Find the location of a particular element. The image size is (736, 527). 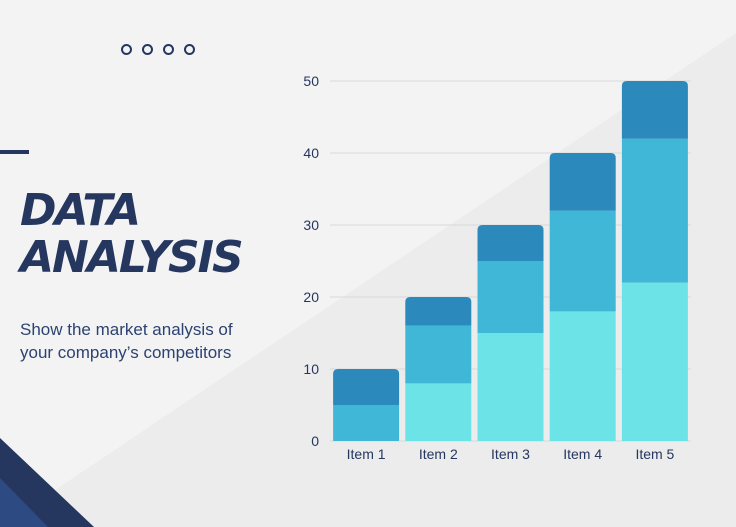

slide-title-line-2: ANALYSIS is located at coordinates (132, 257).